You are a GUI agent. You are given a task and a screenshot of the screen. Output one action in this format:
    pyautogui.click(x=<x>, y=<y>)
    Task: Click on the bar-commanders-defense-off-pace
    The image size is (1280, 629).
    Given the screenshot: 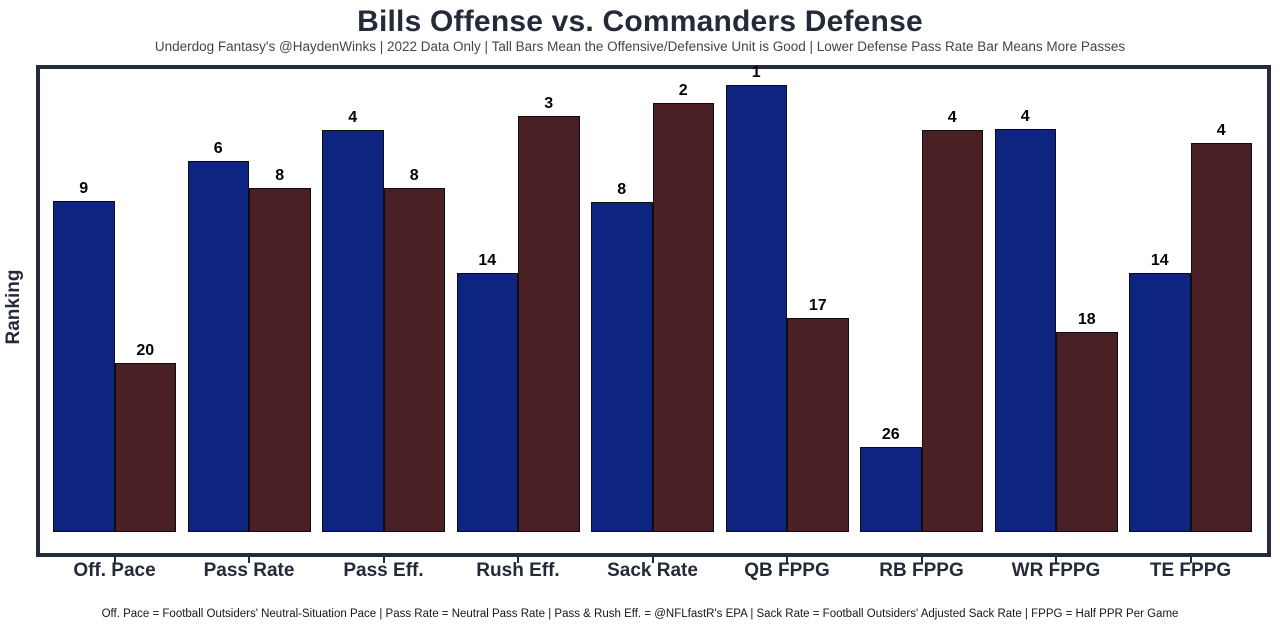 What is the action you would take?
    pyautogui.click(x=145, y=447)
    